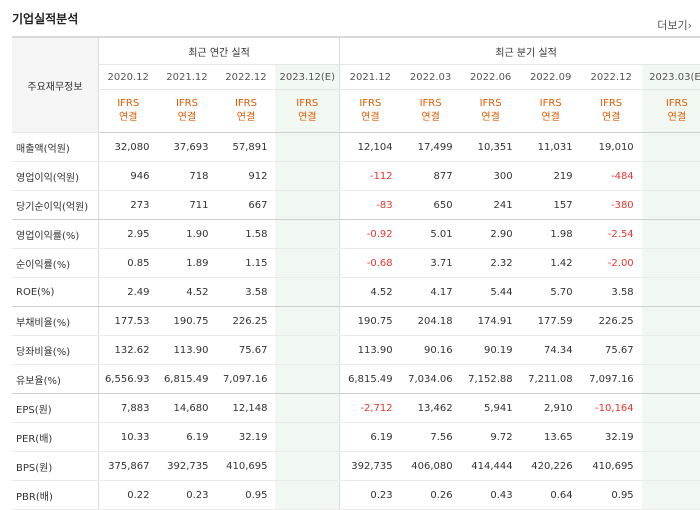 This screenshot has width=700, height=510. I want to click on table-row: PBR(배) 0.22 0.23 0.95 0.23 0.26 0.43 0.64 0.95, so click(356, 495).